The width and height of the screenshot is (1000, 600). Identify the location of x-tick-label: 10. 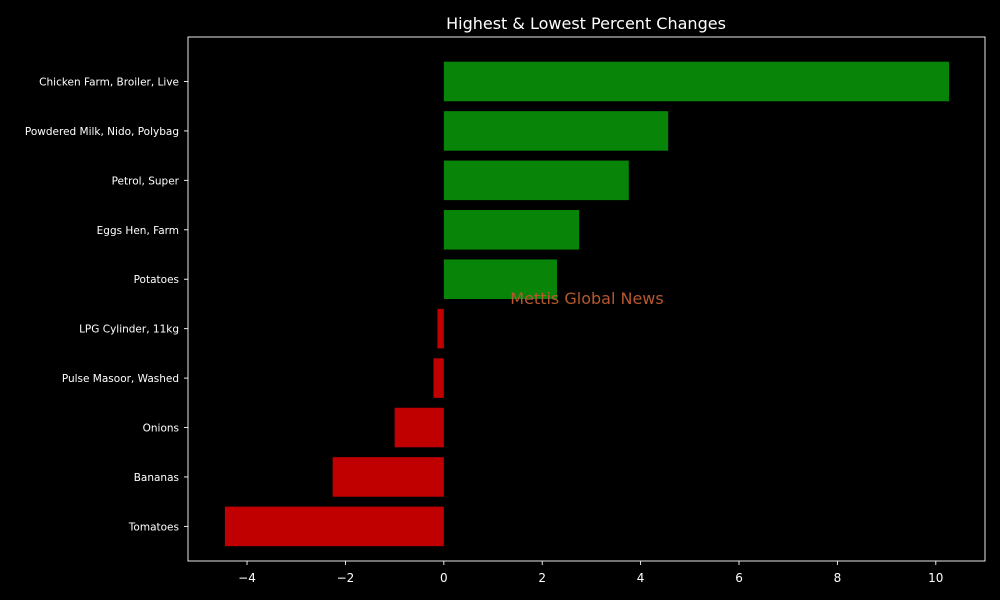
(935, 578).